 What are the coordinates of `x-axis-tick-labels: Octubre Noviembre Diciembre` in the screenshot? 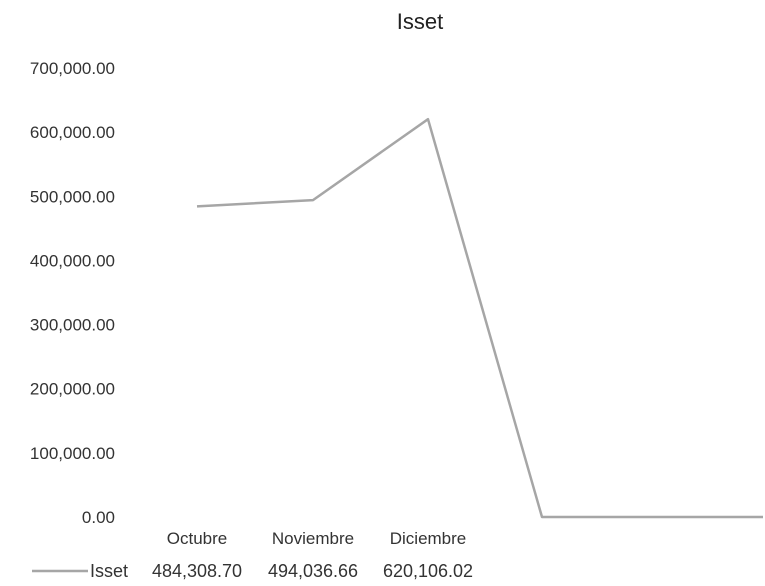 It's located at (317, 538).